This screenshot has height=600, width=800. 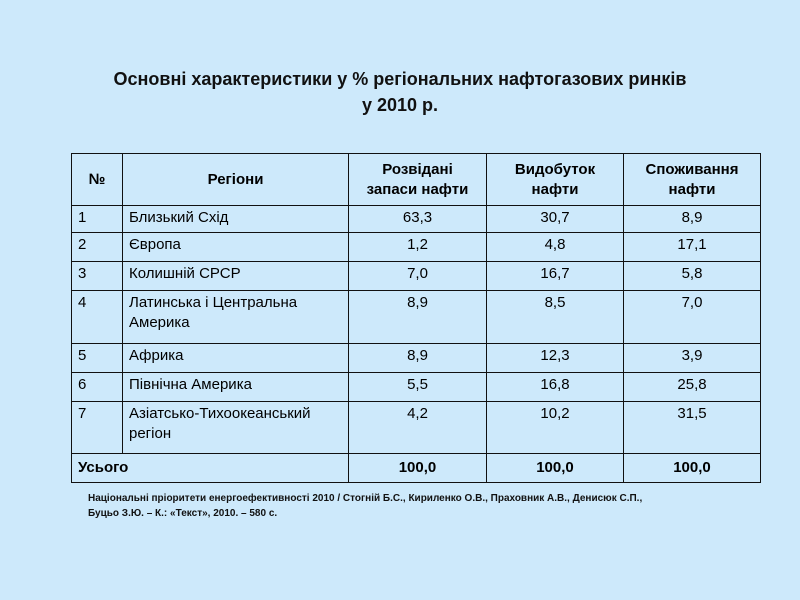 I want to click on table-row: 3 Колишній СРСР 7,0 16,7 5,8, so click(x=416, y=276).